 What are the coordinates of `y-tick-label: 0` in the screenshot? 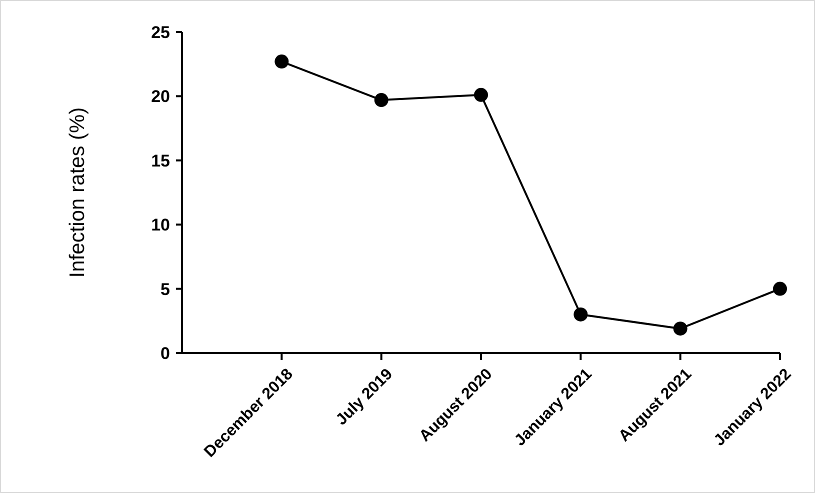 It's located at (165, 353).